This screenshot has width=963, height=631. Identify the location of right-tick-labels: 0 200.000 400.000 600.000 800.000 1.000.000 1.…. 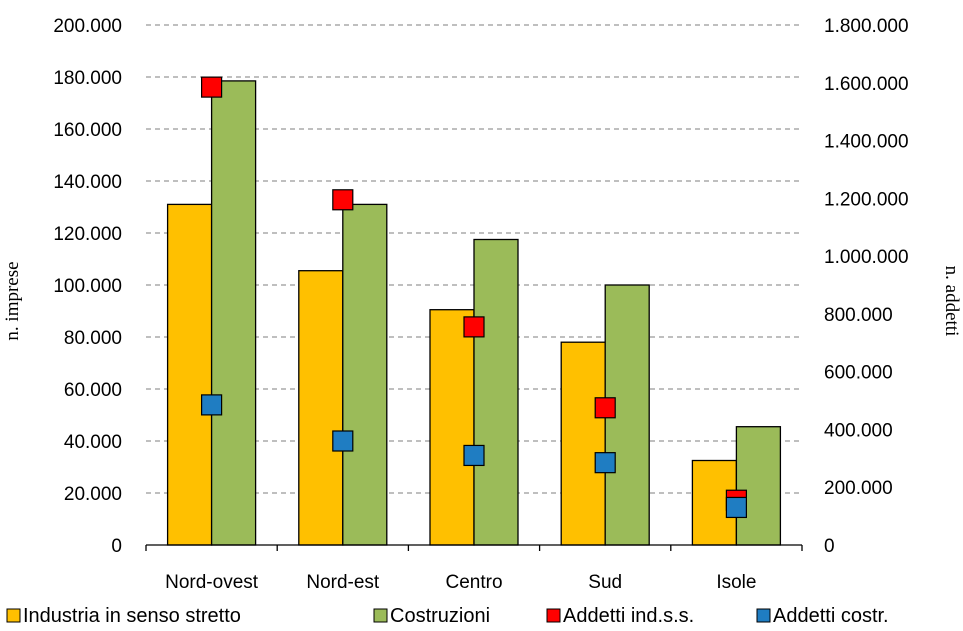
(866, 286).